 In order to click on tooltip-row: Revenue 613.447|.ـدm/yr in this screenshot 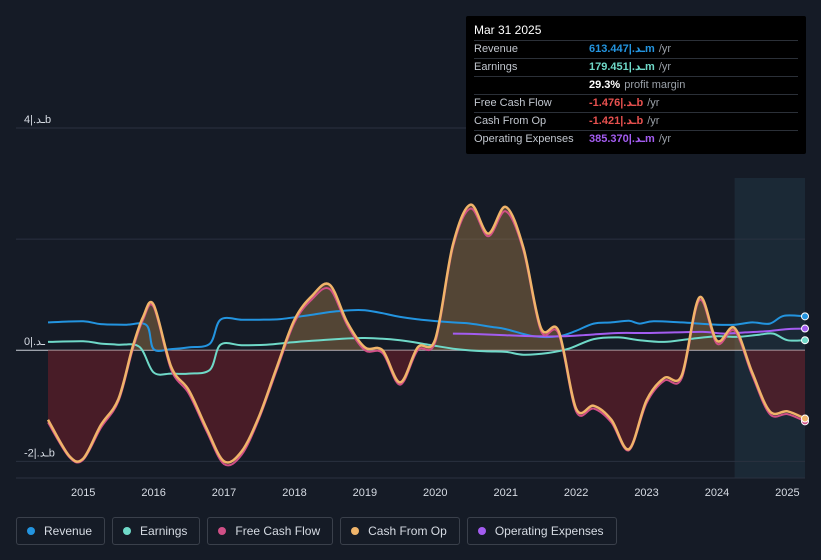, I will do `click(636, 49)`.